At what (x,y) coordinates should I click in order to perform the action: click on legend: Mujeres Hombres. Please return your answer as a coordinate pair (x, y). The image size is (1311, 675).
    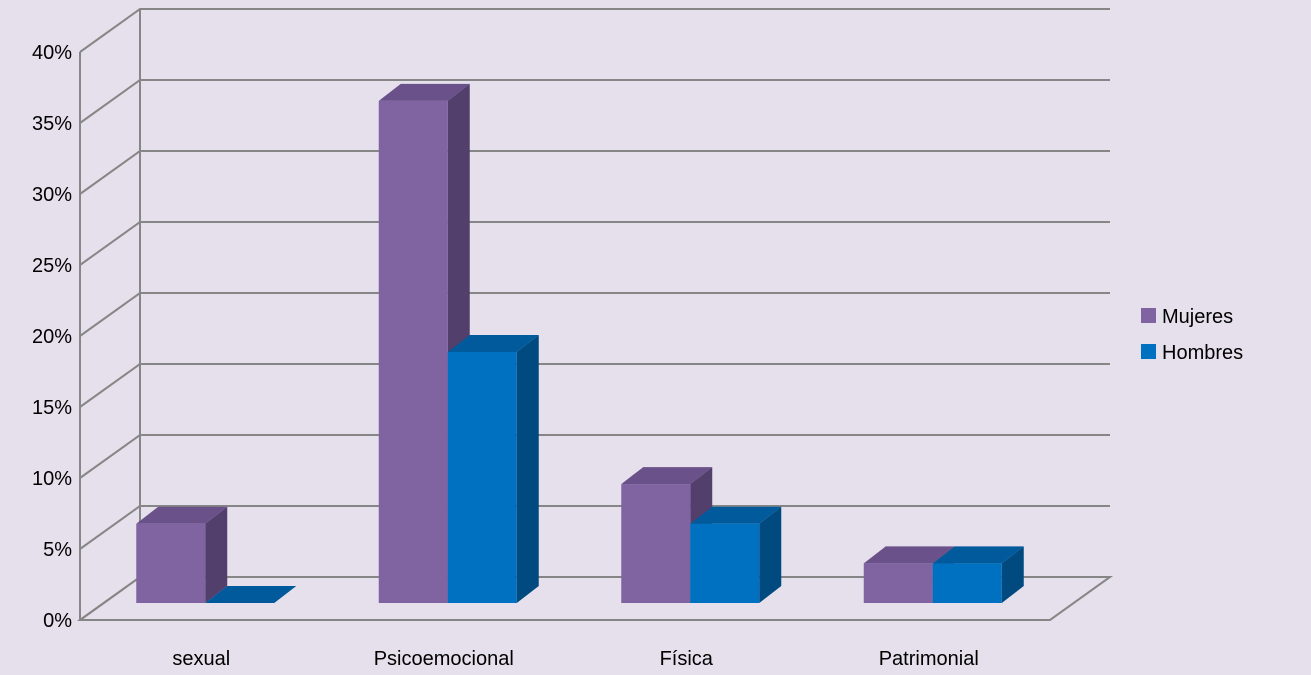
    Looking at the image, I should click on (1192, 335).